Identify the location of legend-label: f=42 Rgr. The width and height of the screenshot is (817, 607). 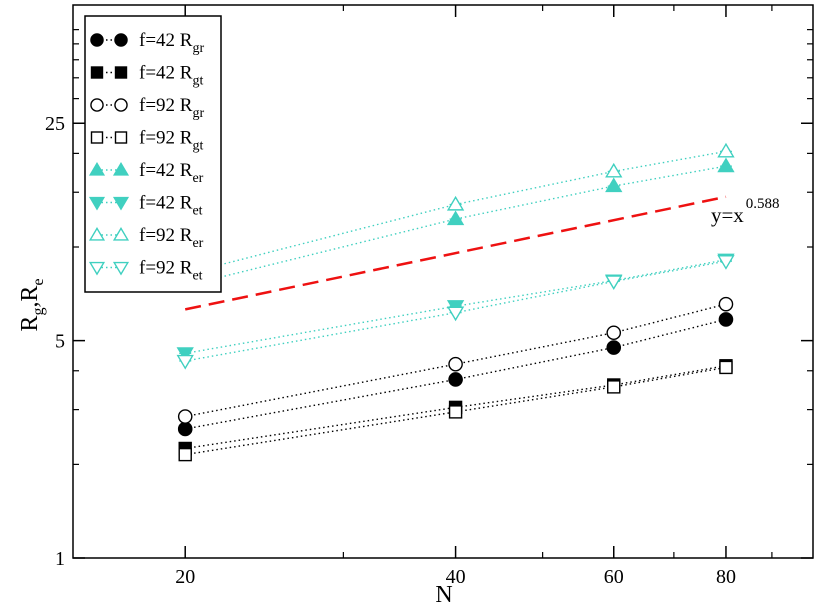
(171, 43).